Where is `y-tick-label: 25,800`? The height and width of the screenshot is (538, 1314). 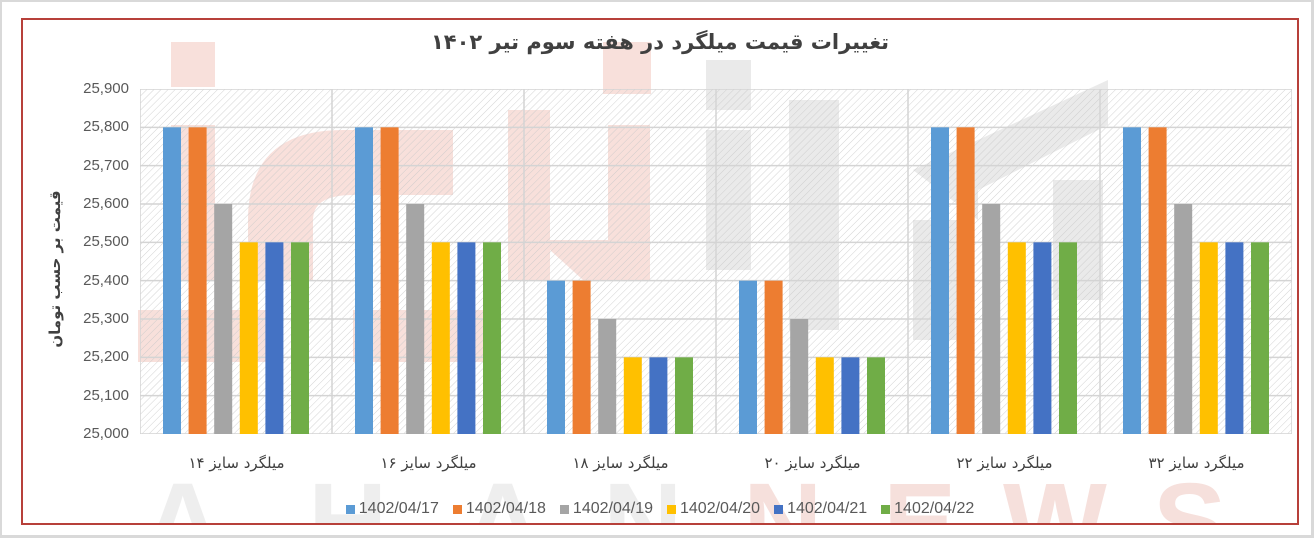 y-tick-label: 25,800 is located at coordinates (106, 127).